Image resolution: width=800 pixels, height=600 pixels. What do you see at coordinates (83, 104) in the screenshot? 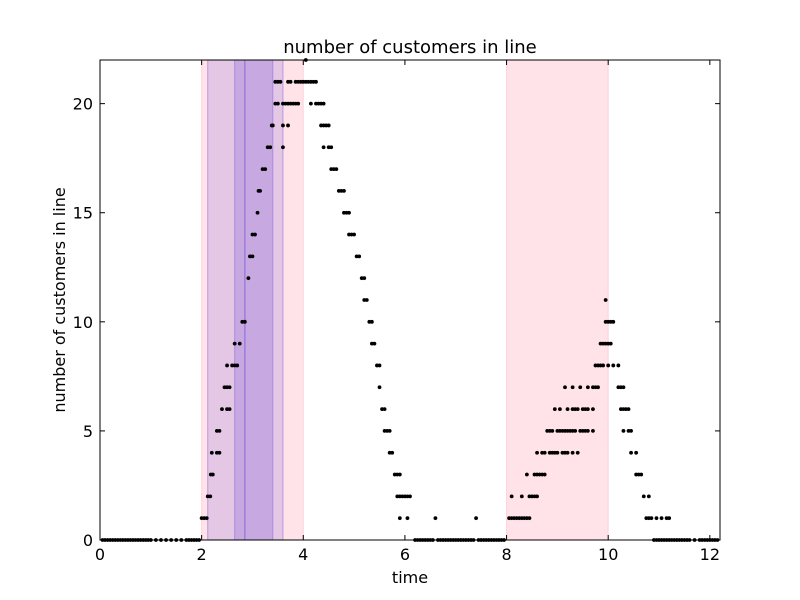
I see `y-tick-label: 20` at bounding box center [83, 104].